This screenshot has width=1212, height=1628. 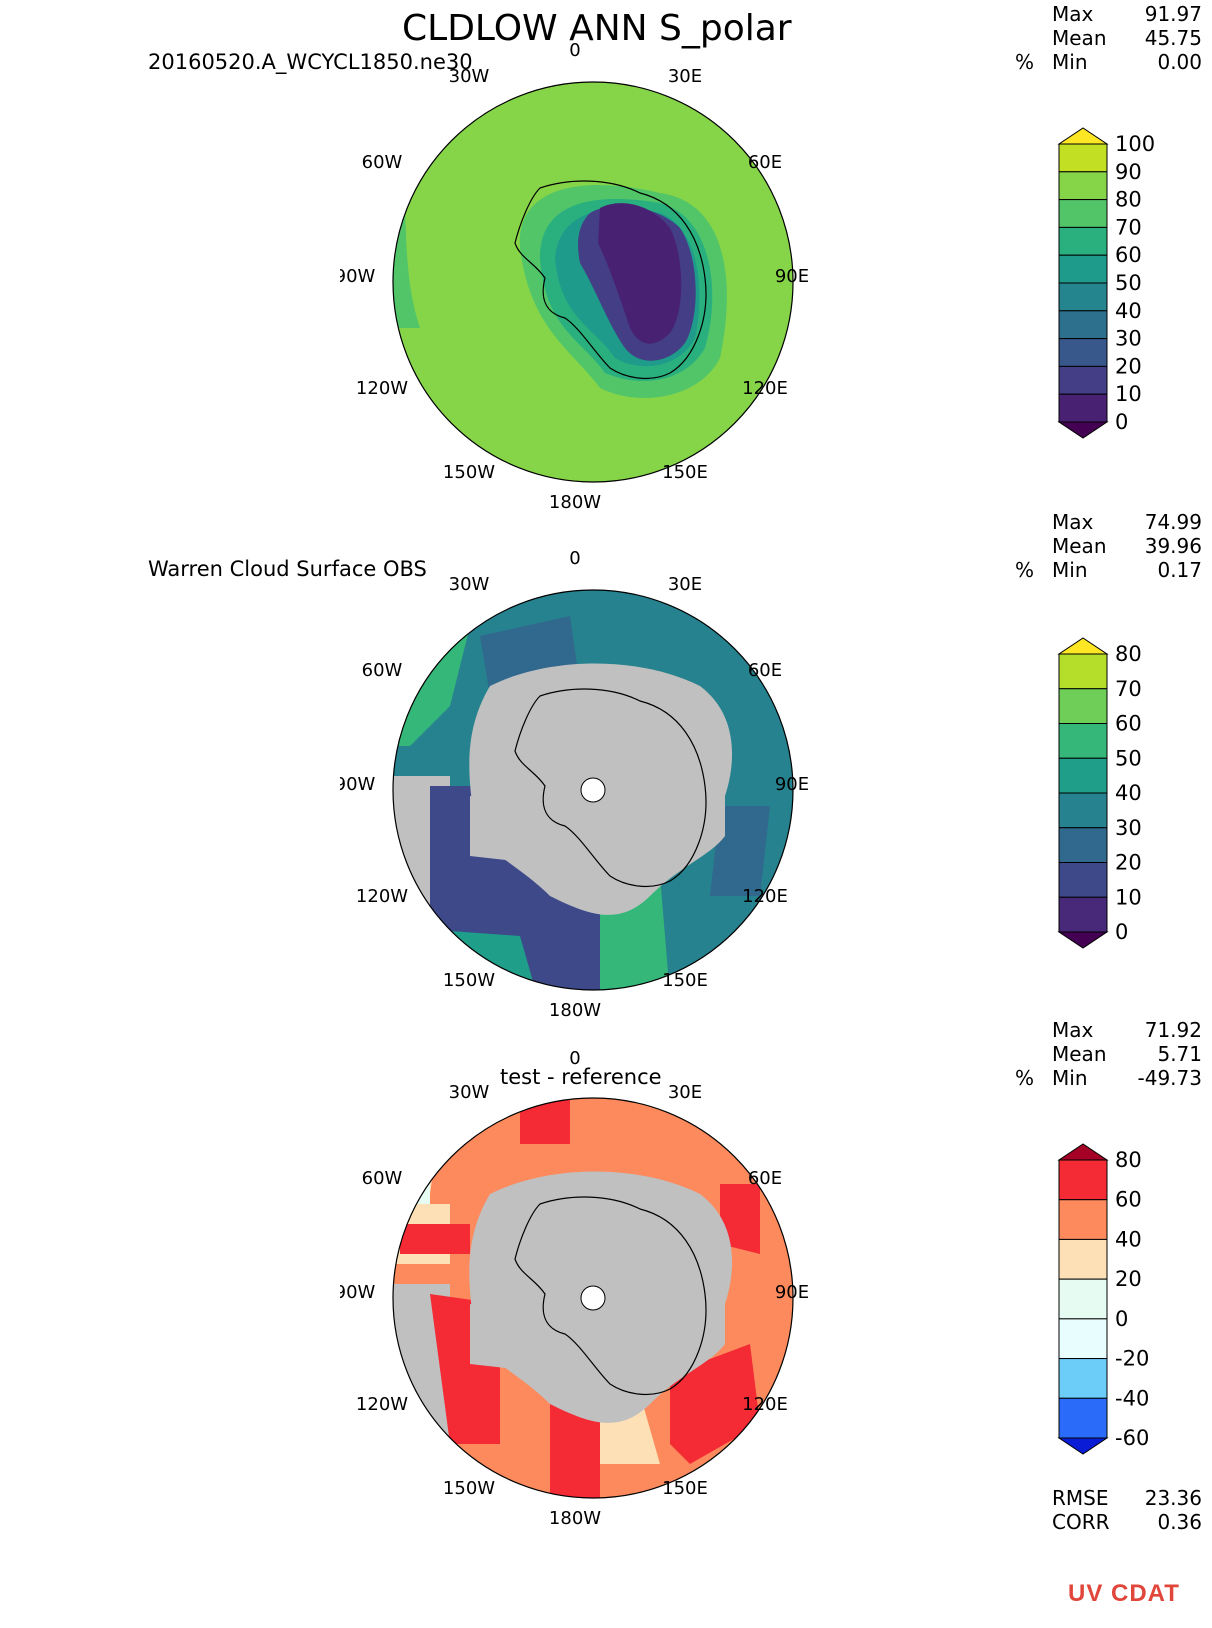 What do you see at coordinates (1179, 1054) in the screenshot?
I see `mean-value: 5.71` at bounding box center [1179, 1054].